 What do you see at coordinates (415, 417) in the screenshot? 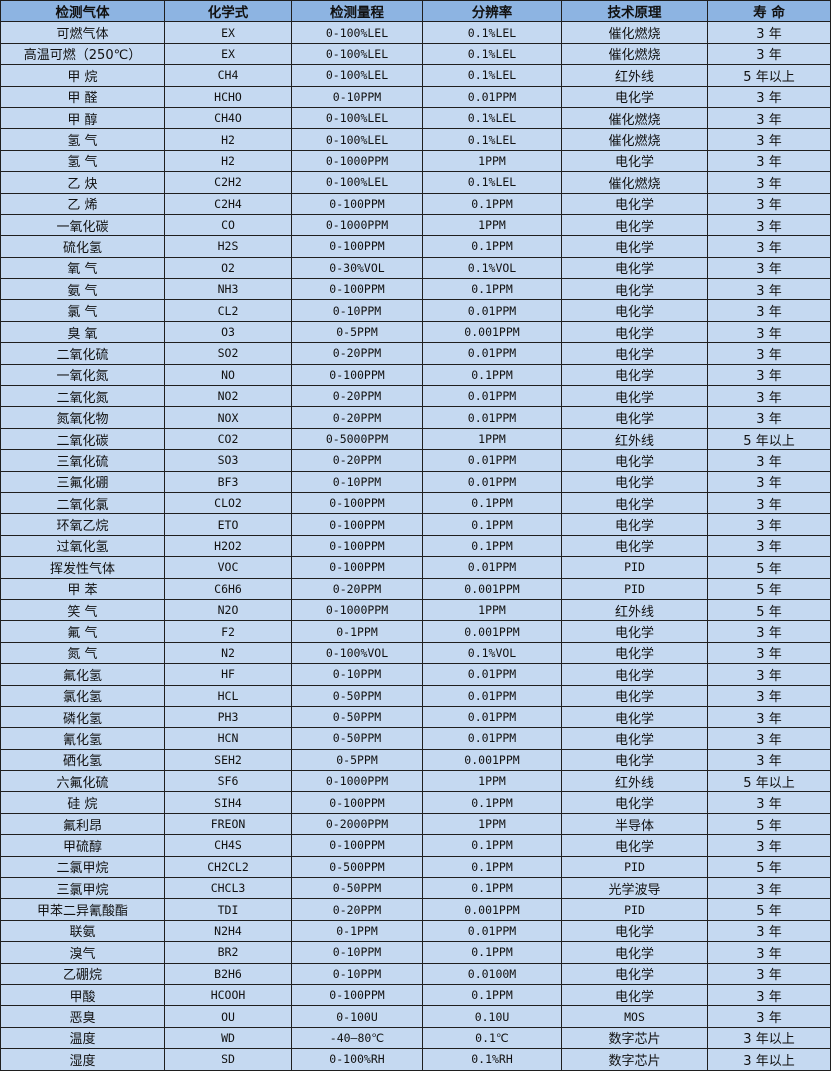
I see `table-row: 氮氧化物 NOX 0-20PPM 0.01PPM 电化学 3 年` at bounding box center [415, 417].